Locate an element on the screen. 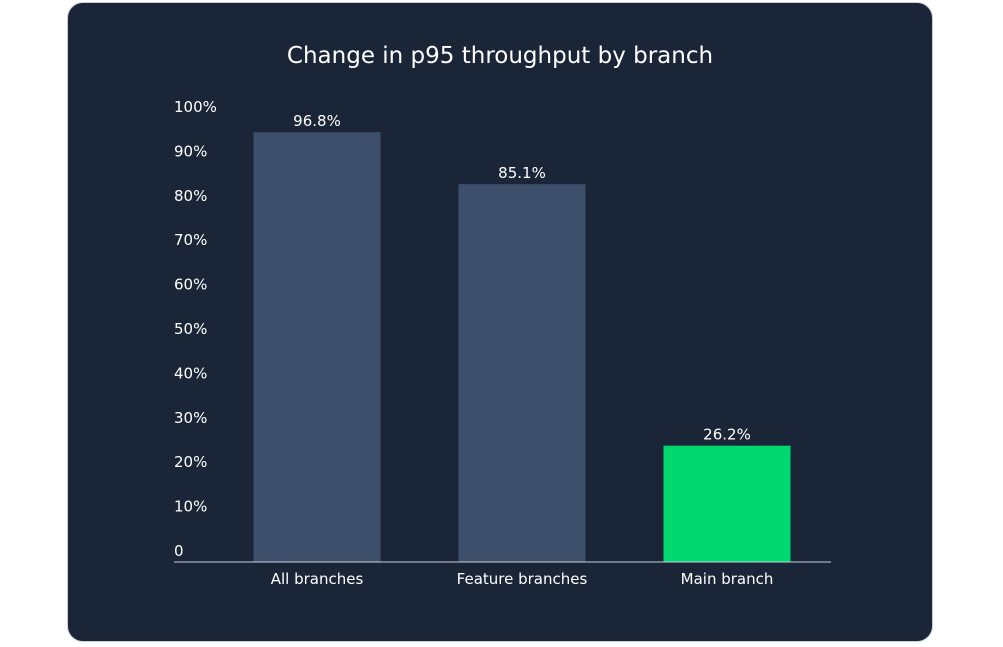 This screenshot has width=1003, height=647. y-tick-label: 80% is located at coordinates (190, 196).